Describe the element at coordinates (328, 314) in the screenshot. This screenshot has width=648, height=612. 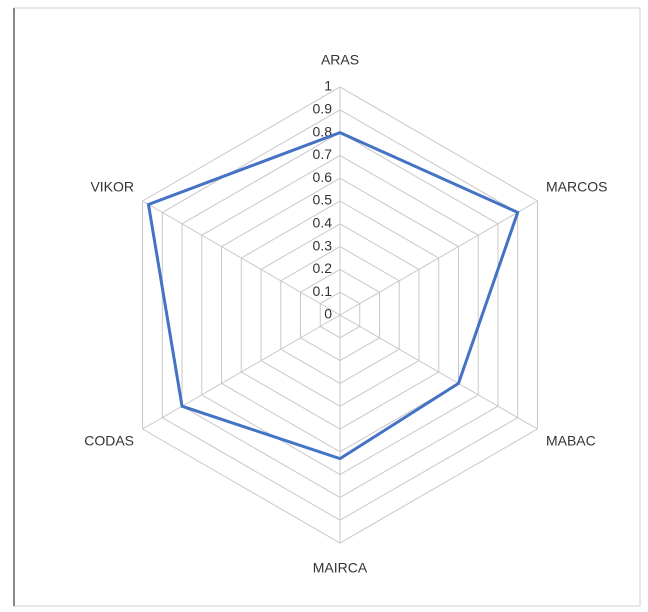
I see `tick-label: 0` at that location.